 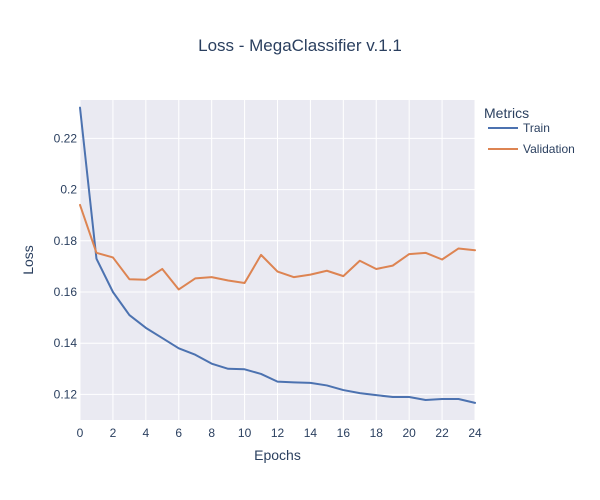 What do you see at coordinates (211, 433) in the screenshot?
I see `x-tick-label: 8` at bounding box center [211, 433].